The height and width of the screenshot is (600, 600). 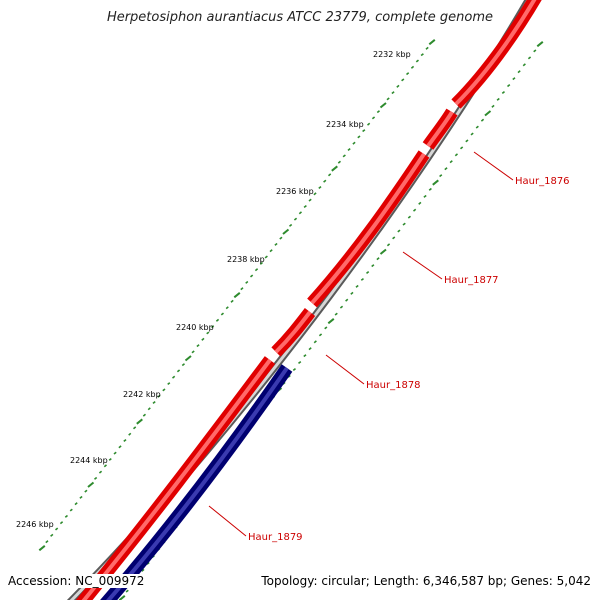 I want to click on tick-label: 2246 kbp, so click(x=35, y=524).